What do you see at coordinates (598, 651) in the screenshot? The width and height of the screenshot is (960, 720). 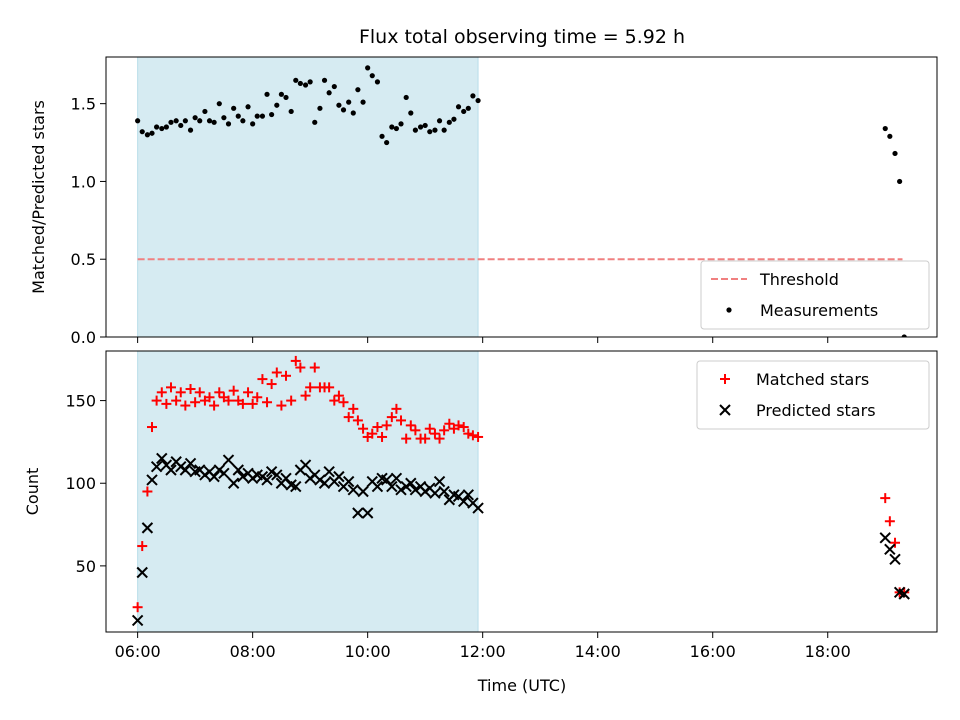 I see `x-tick-label: 14:00` at bounding box center [598, 651].